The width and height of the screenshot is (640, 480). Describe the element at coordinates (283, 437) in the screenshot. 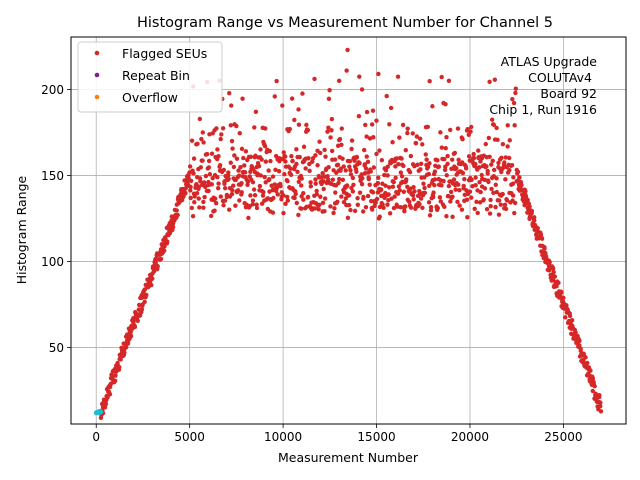

I see `x-tick-label: 10000` at that location.